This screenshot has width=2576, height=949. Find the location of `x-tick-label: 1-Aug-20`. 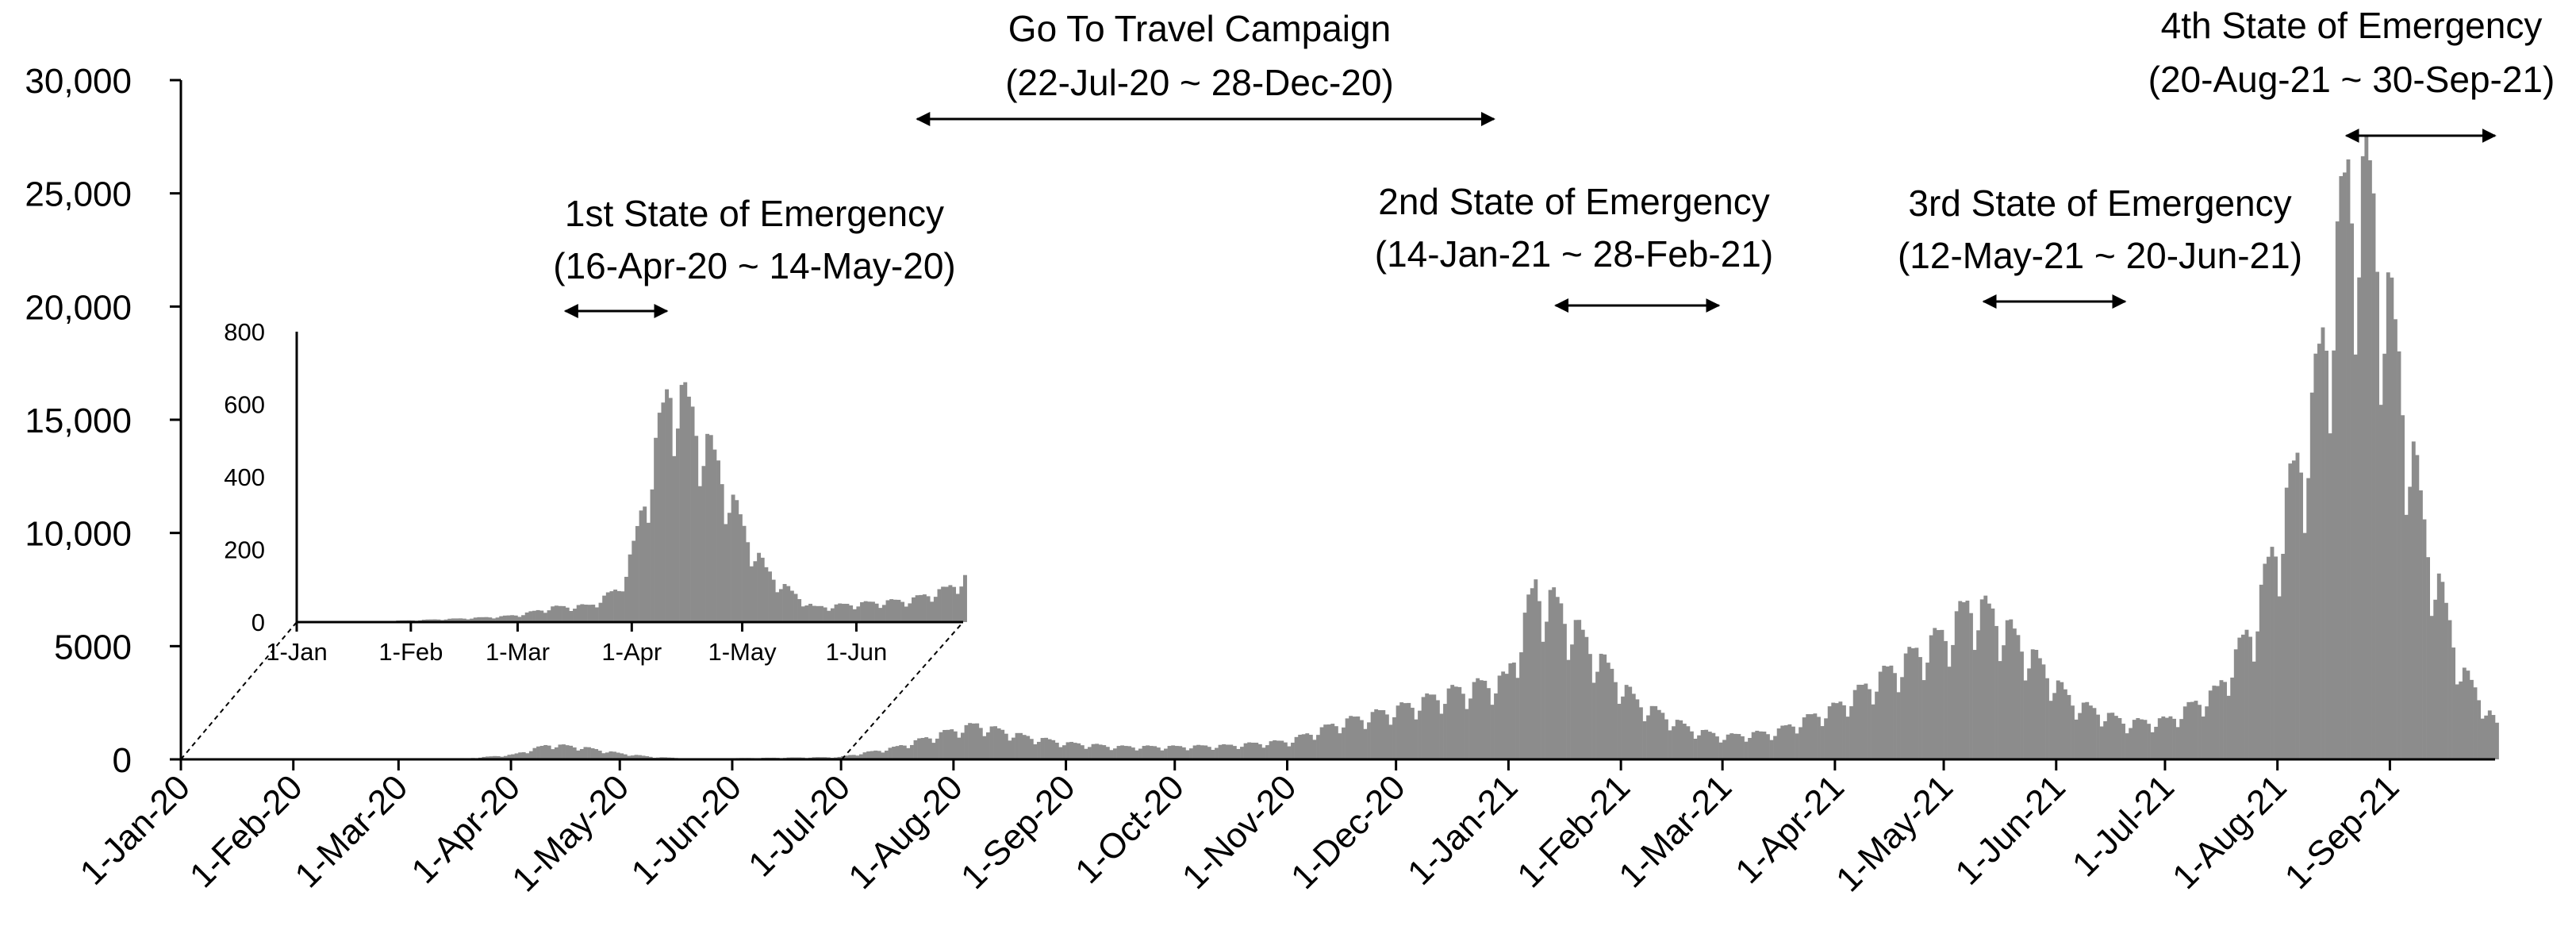

x-tick-label: 1-Aug-20 is located at coordinates (905, 832).